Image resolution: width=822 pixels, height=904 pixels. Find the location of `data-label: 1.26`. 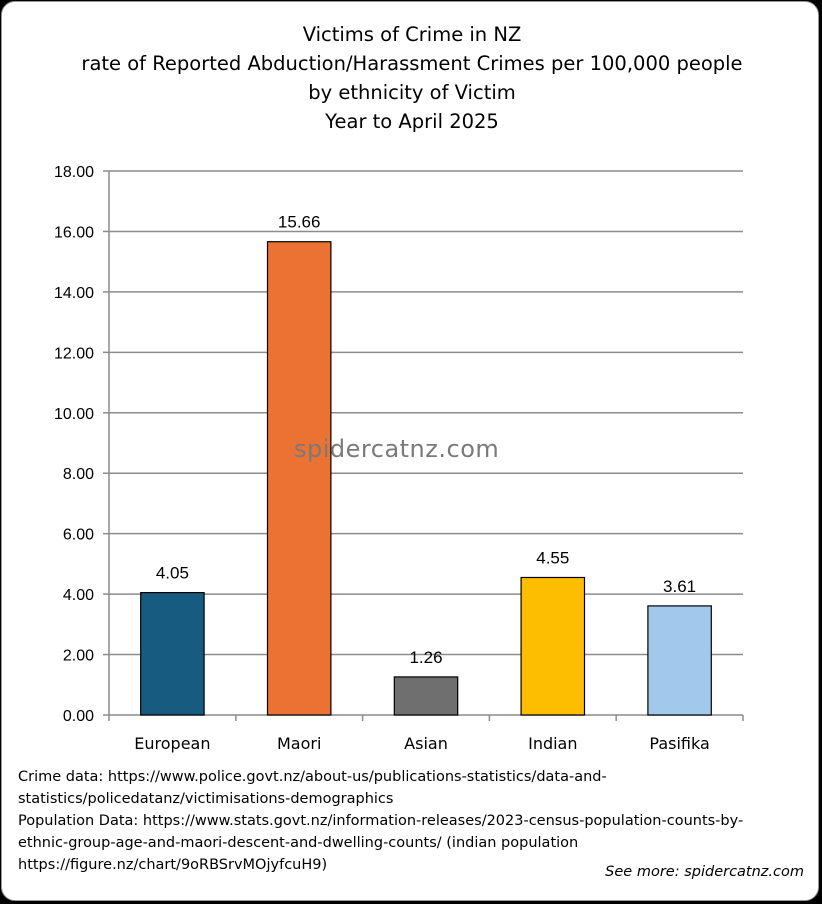

data-label: 1.26 is located at coordinates (425, 657).